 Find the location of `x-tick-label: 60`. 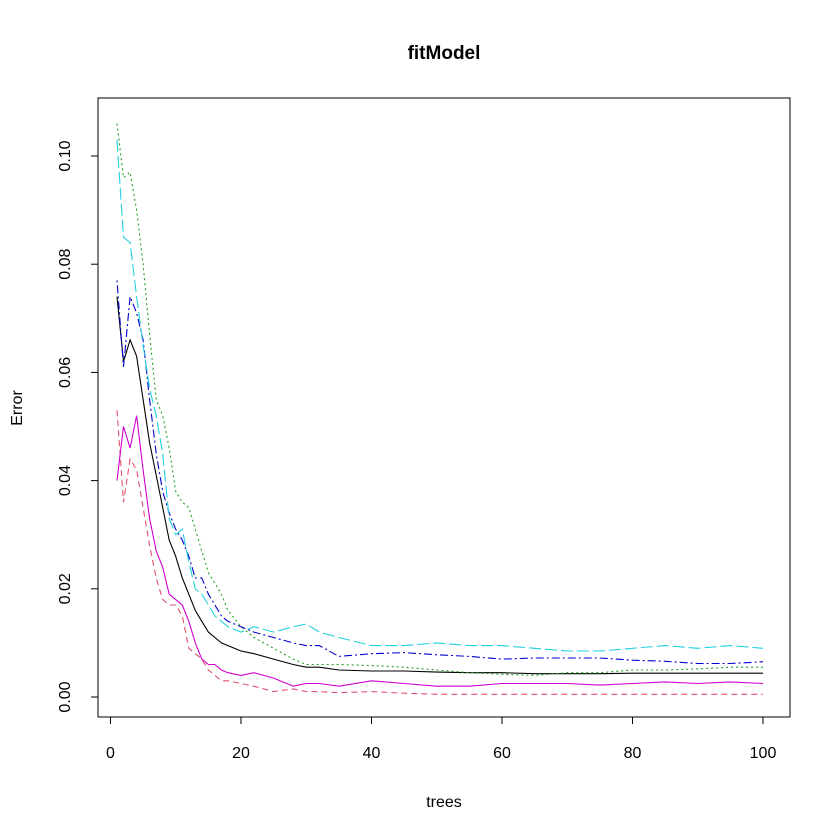

x-tick-label: 60 is located at coordinates (502, 753).